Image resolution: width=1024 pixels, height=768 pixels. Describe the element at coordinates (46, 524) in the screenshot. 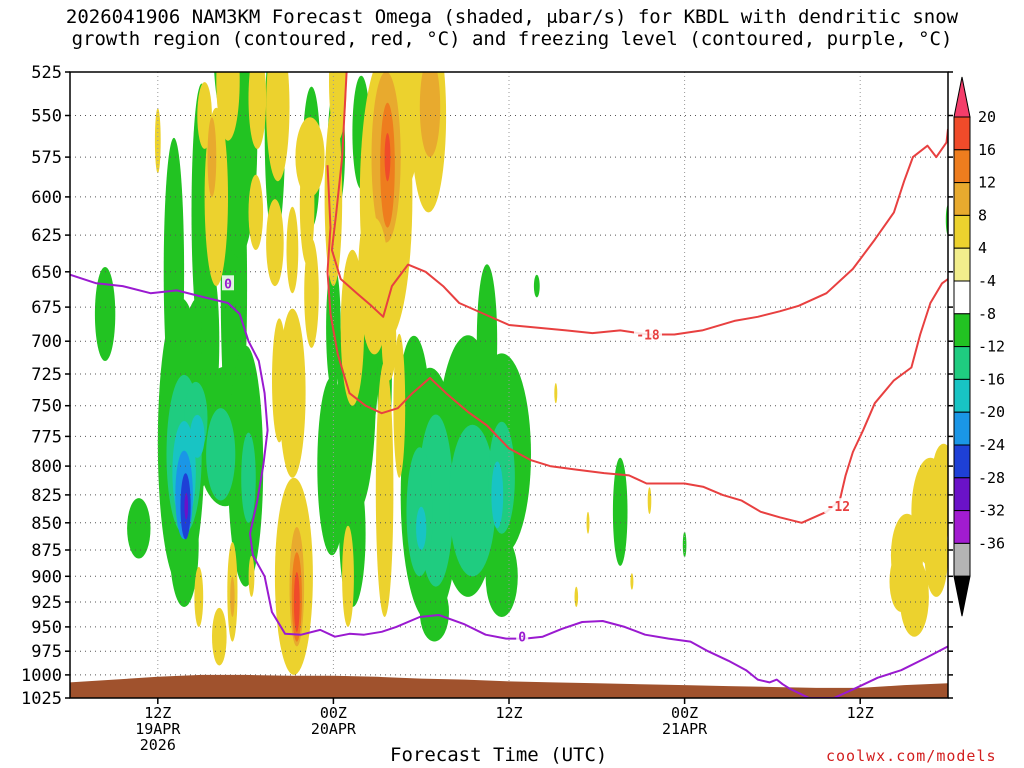

I see `y-tick-label: 850` at that location.